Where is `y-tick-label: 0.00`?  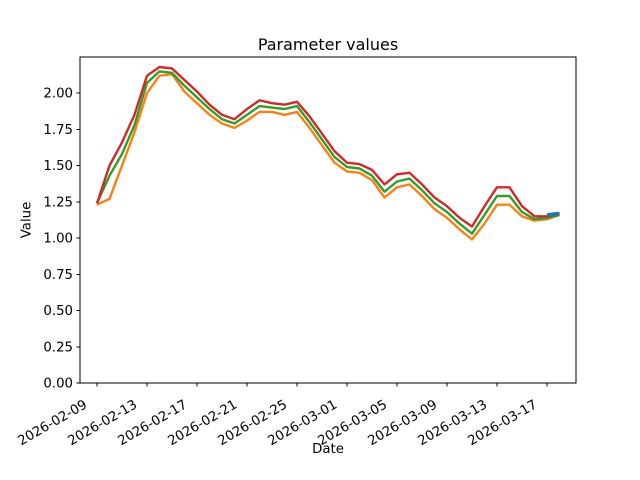 y-tick-label: 0.00 is located at coordinates (58, 384).